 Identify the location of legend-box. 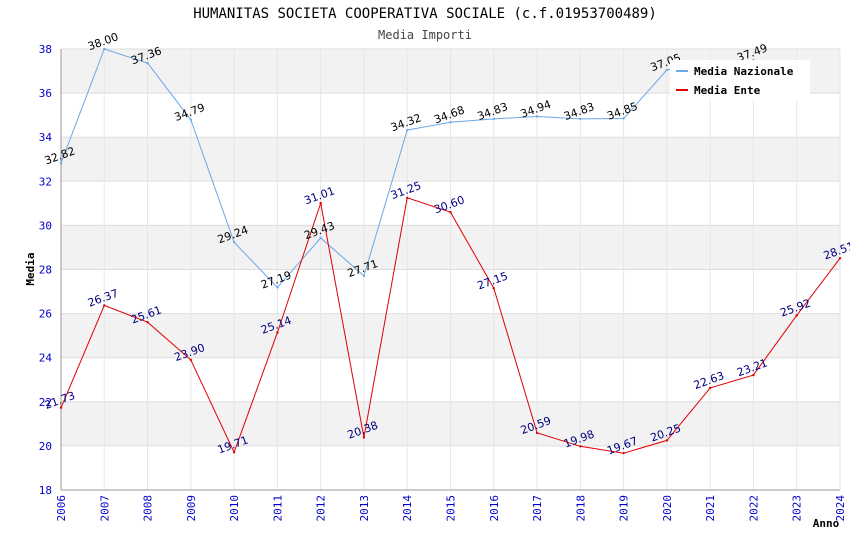
(740, 80).